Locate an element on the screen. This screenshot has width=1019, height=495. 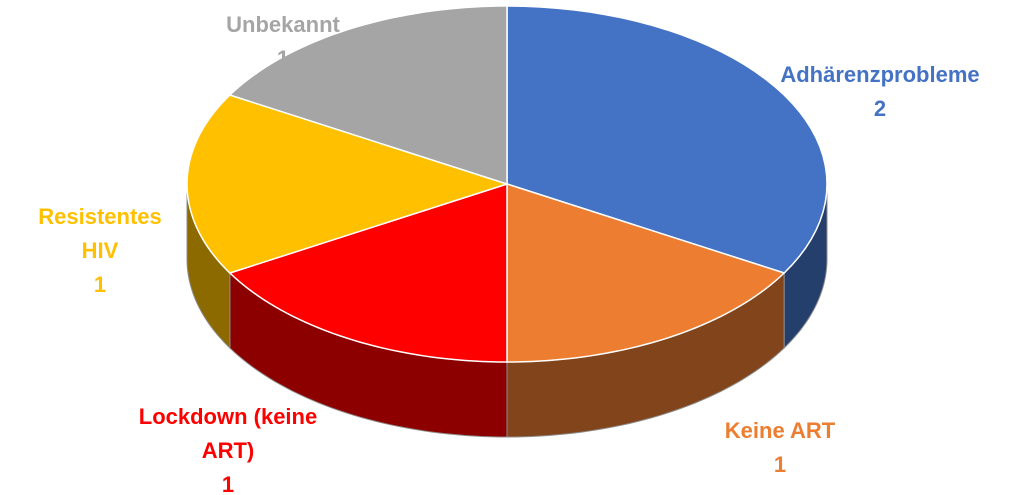
label-name: Keine ART is located at coordinates (780, 430).